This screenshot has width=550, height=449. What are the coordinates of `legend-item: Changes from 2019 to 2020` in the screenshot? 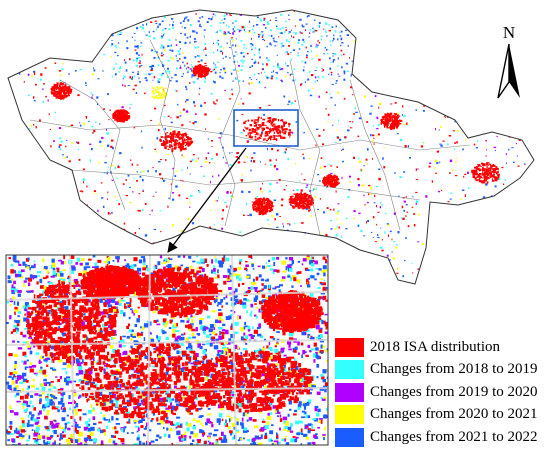 It's located at (441, 392).